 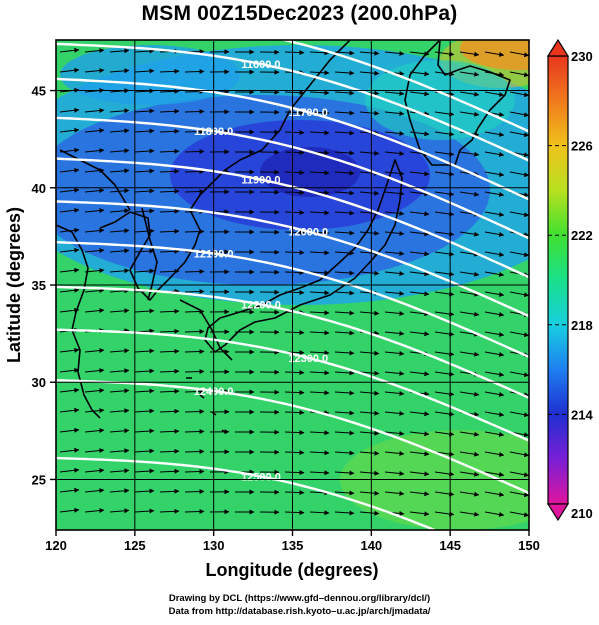 What do you see at coordinates (308, 113) in the screenshot?
I see `contour-label: 11700.0` at bounding box center [308, 113].